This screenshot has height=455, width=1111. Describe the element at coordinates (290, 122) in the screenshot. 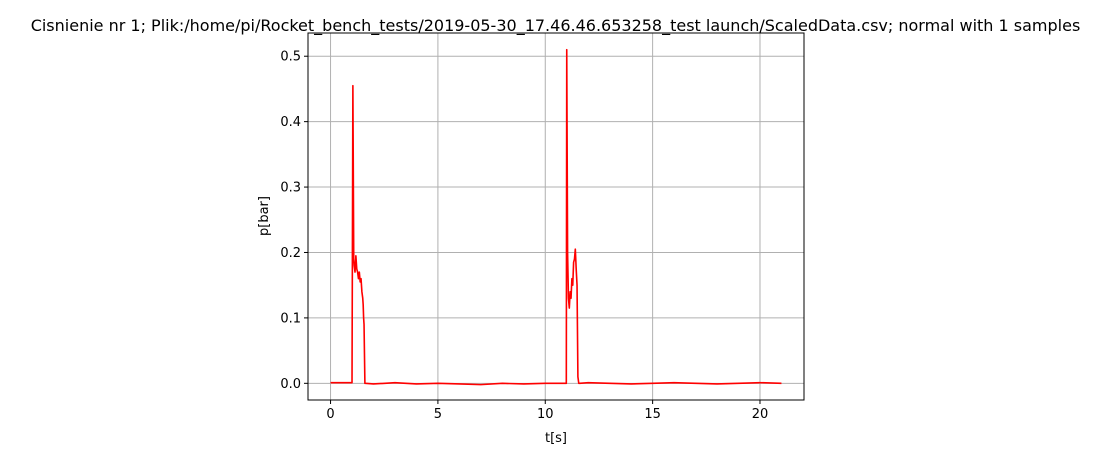

I see `y-tick-label: 0.4` at that location.